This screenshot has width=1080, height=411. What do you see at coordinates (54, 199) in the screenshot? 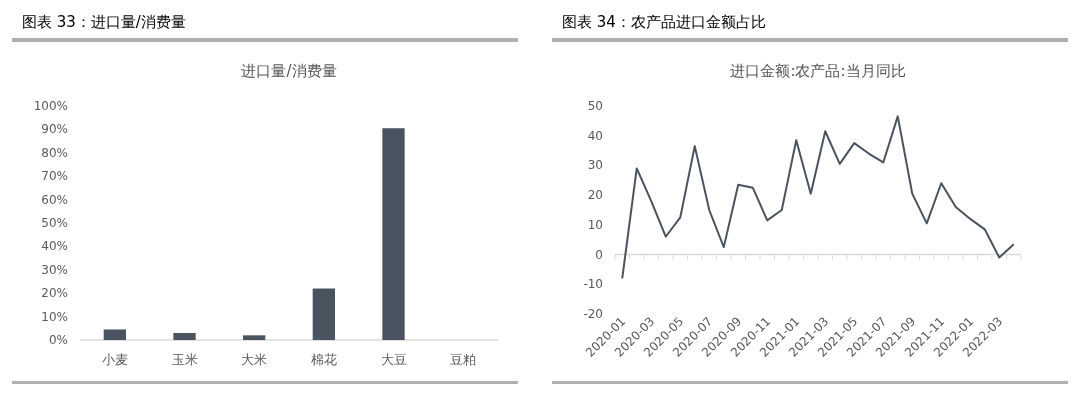
I see `y-tick-label: 60%` at bounding box center [54, 199].